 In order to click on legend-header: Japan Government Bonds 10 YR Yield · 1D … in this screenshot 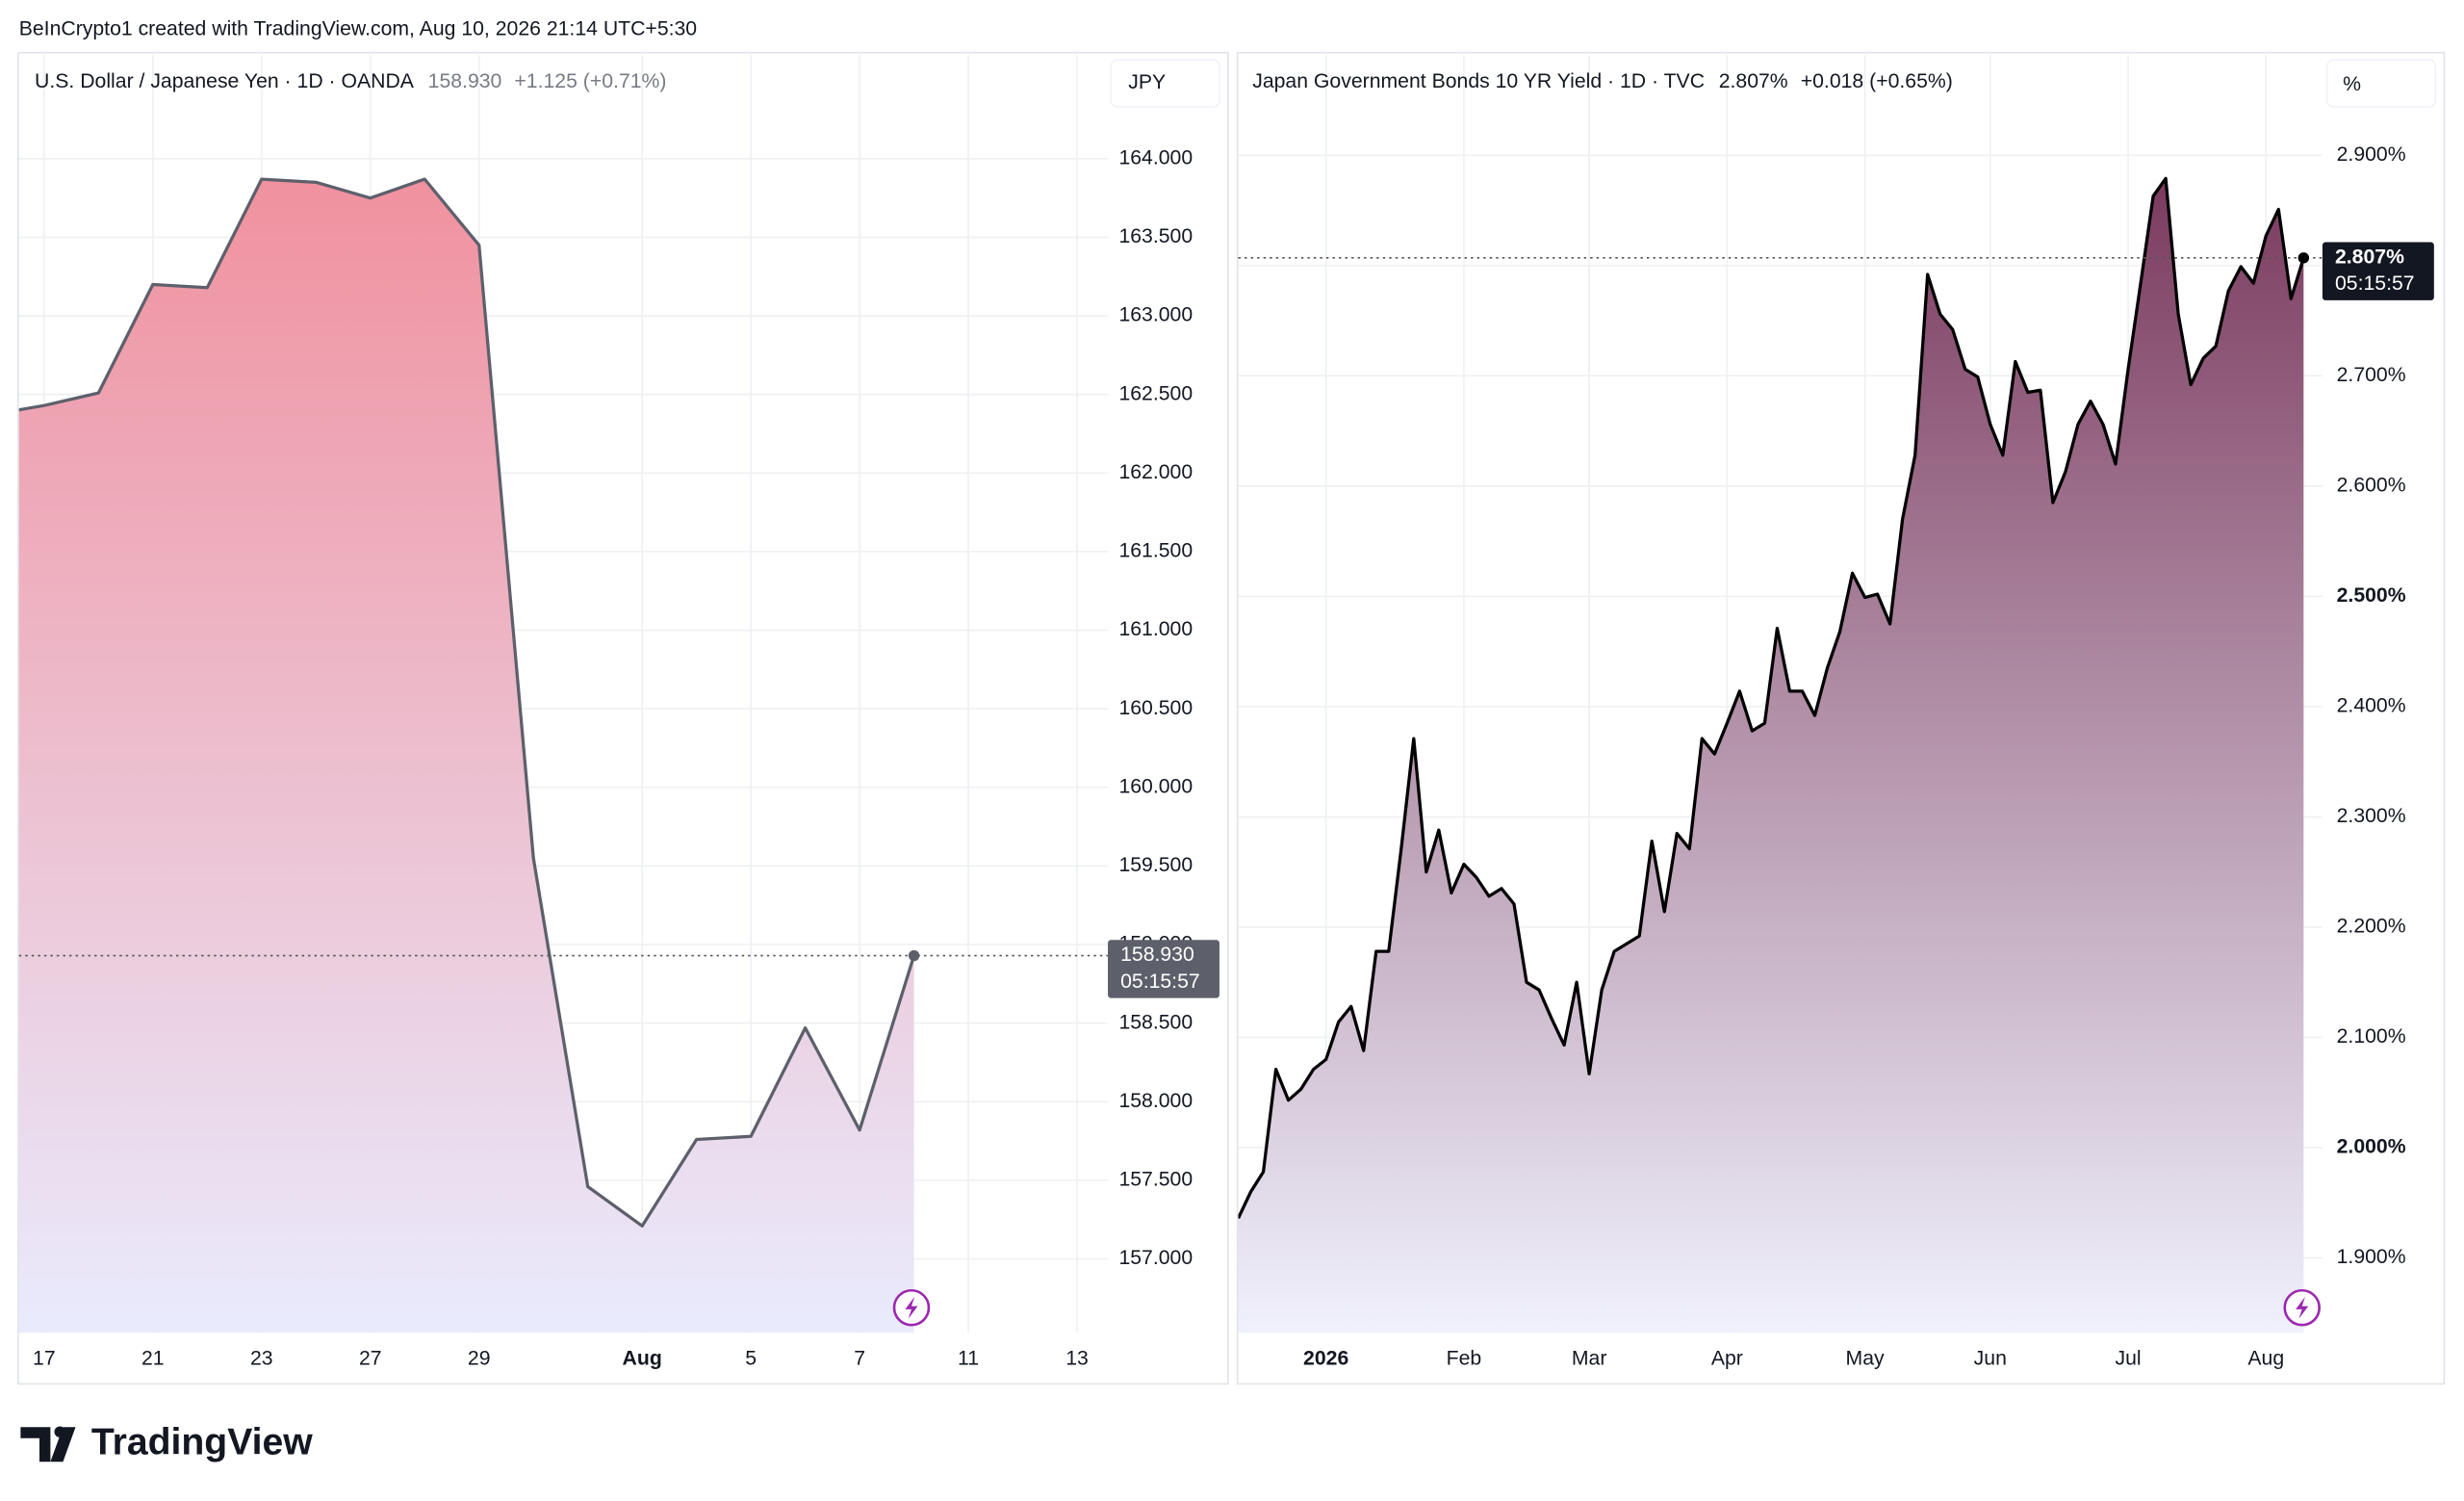, I will do `click(1602, 80)`.